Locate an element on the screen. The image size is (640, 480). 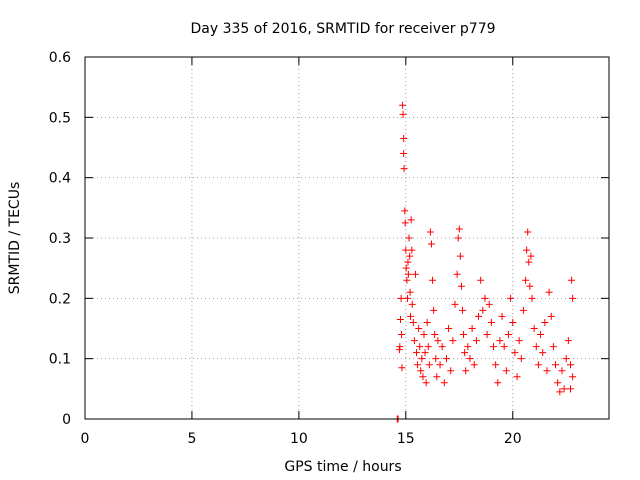
y-axis-label: SRMTID / TECUs is located at coordinates (15, 238).